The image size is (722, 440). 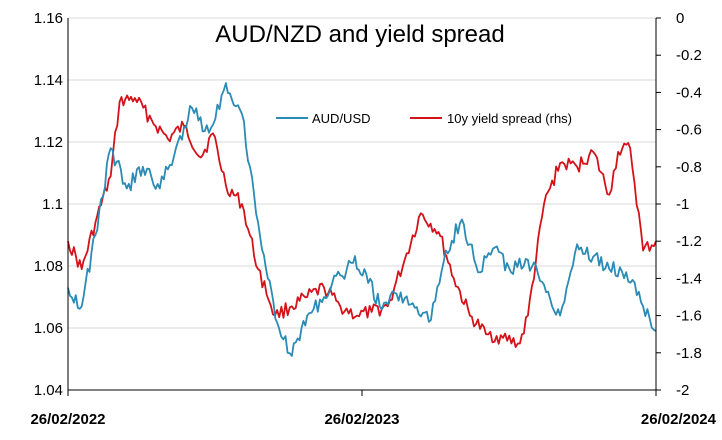 What do you see at coordinates (682, 390) in the screenshot?
I see `y-right-tick-label: -2` at bounding box center [682, 390].